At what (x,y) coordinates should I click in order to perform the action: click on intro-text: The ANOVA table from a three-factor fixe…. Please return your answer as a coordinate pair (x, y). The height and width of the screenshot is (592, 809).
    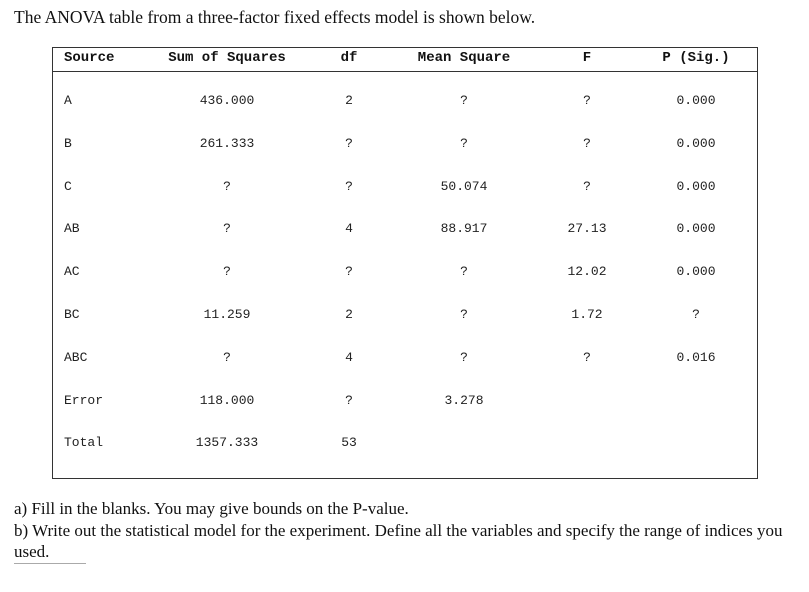
    Looking at the image, I should click on (275, 17).